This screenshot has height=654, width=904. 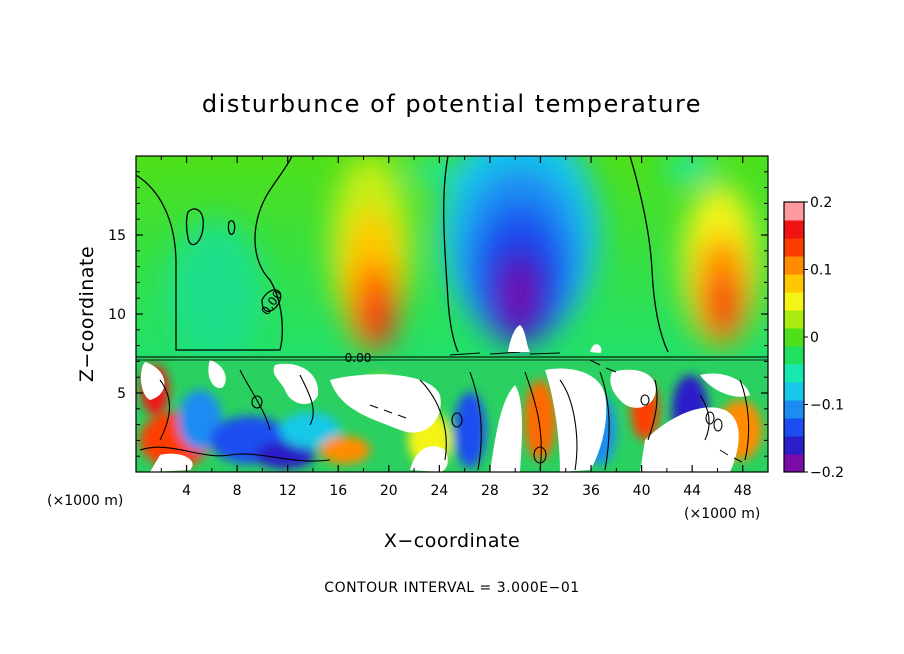 I want to click on colorbar-tick-label: 0, so click(x=814, y=338).